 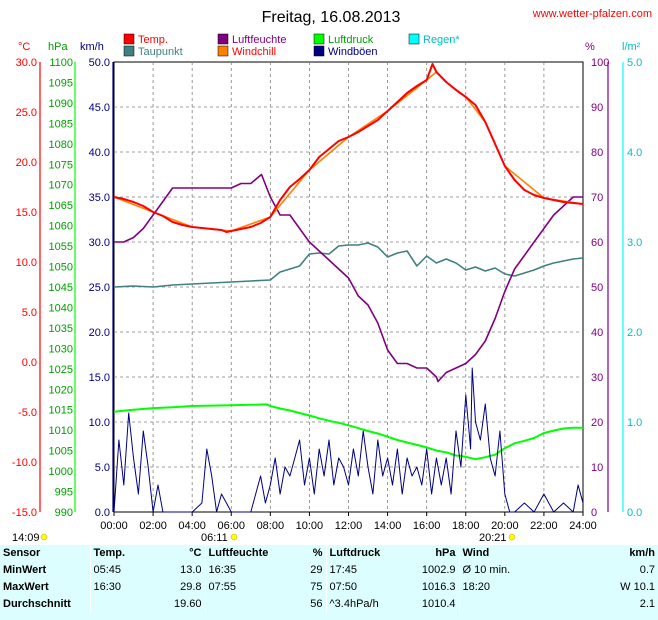 I want to click on temp-tick-label: 0.0, so click(x=29, y=363).